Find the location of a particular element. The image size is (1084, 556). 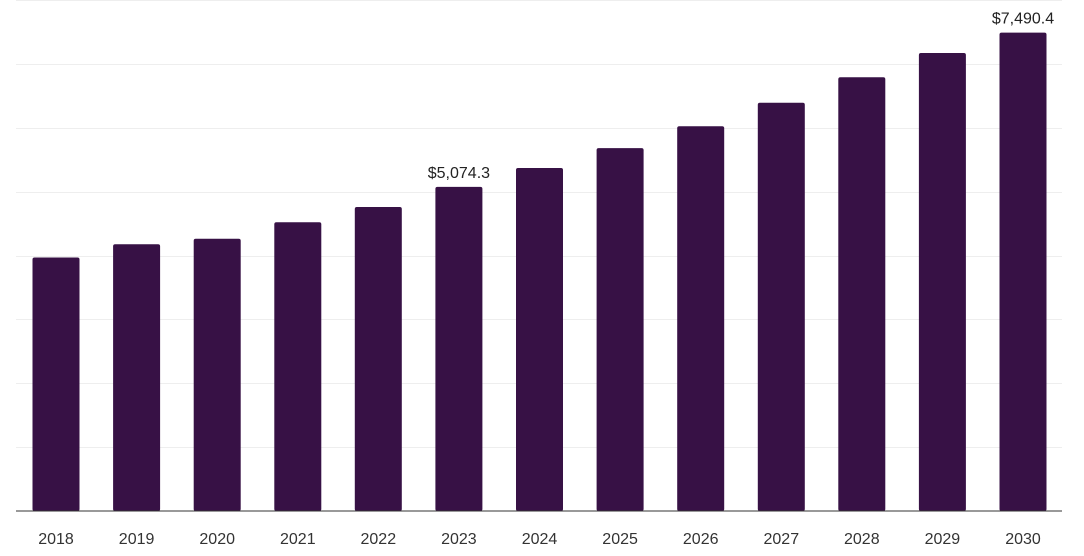

x-tick-label-2020: 2020 is located at coordinates (217, 539).